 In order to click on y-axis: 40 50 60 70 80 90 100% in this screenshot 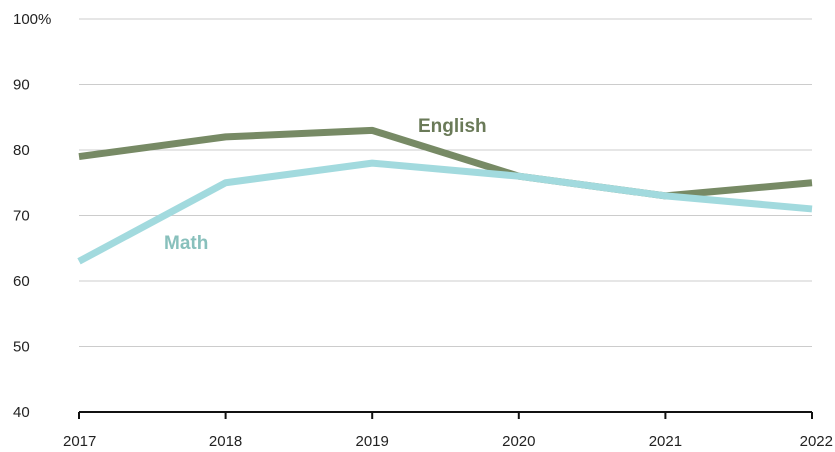, I will do `click(32, 216)`.